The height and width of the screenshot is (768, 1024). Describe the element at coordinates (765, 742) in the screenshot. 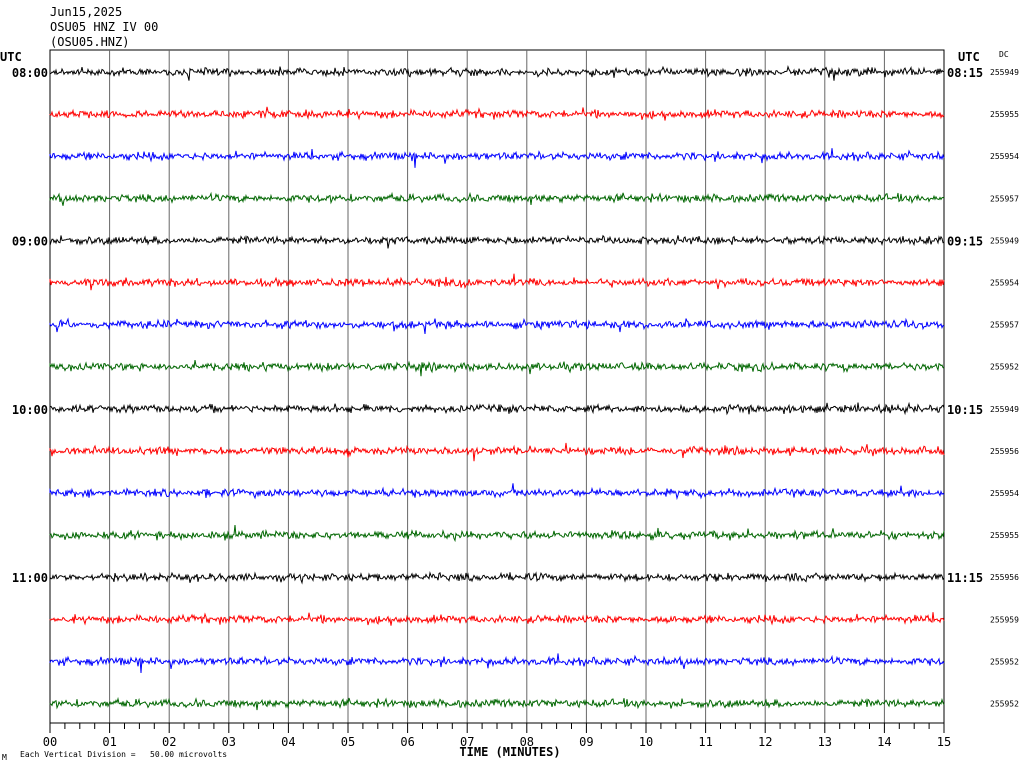

I see `x-tick-label: 12` at that location.